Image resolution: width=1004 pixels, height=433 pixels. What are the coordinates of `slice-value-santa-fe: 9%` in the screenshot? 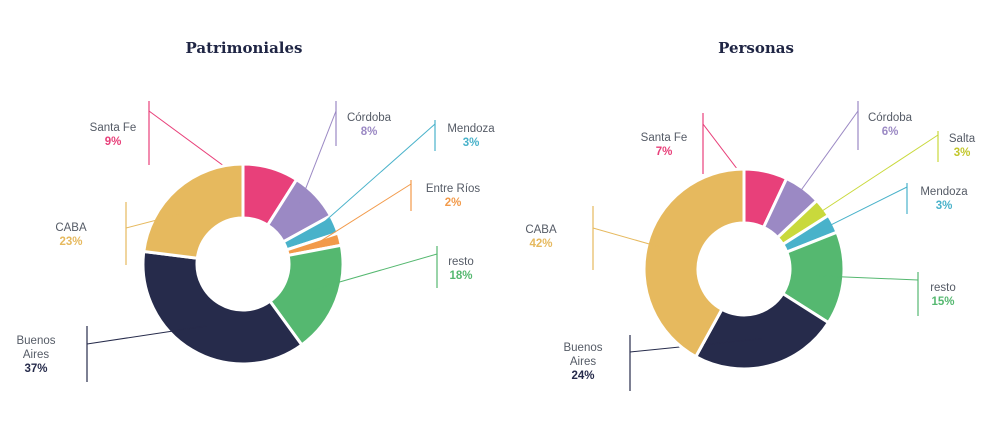 It's located at (113, 142).